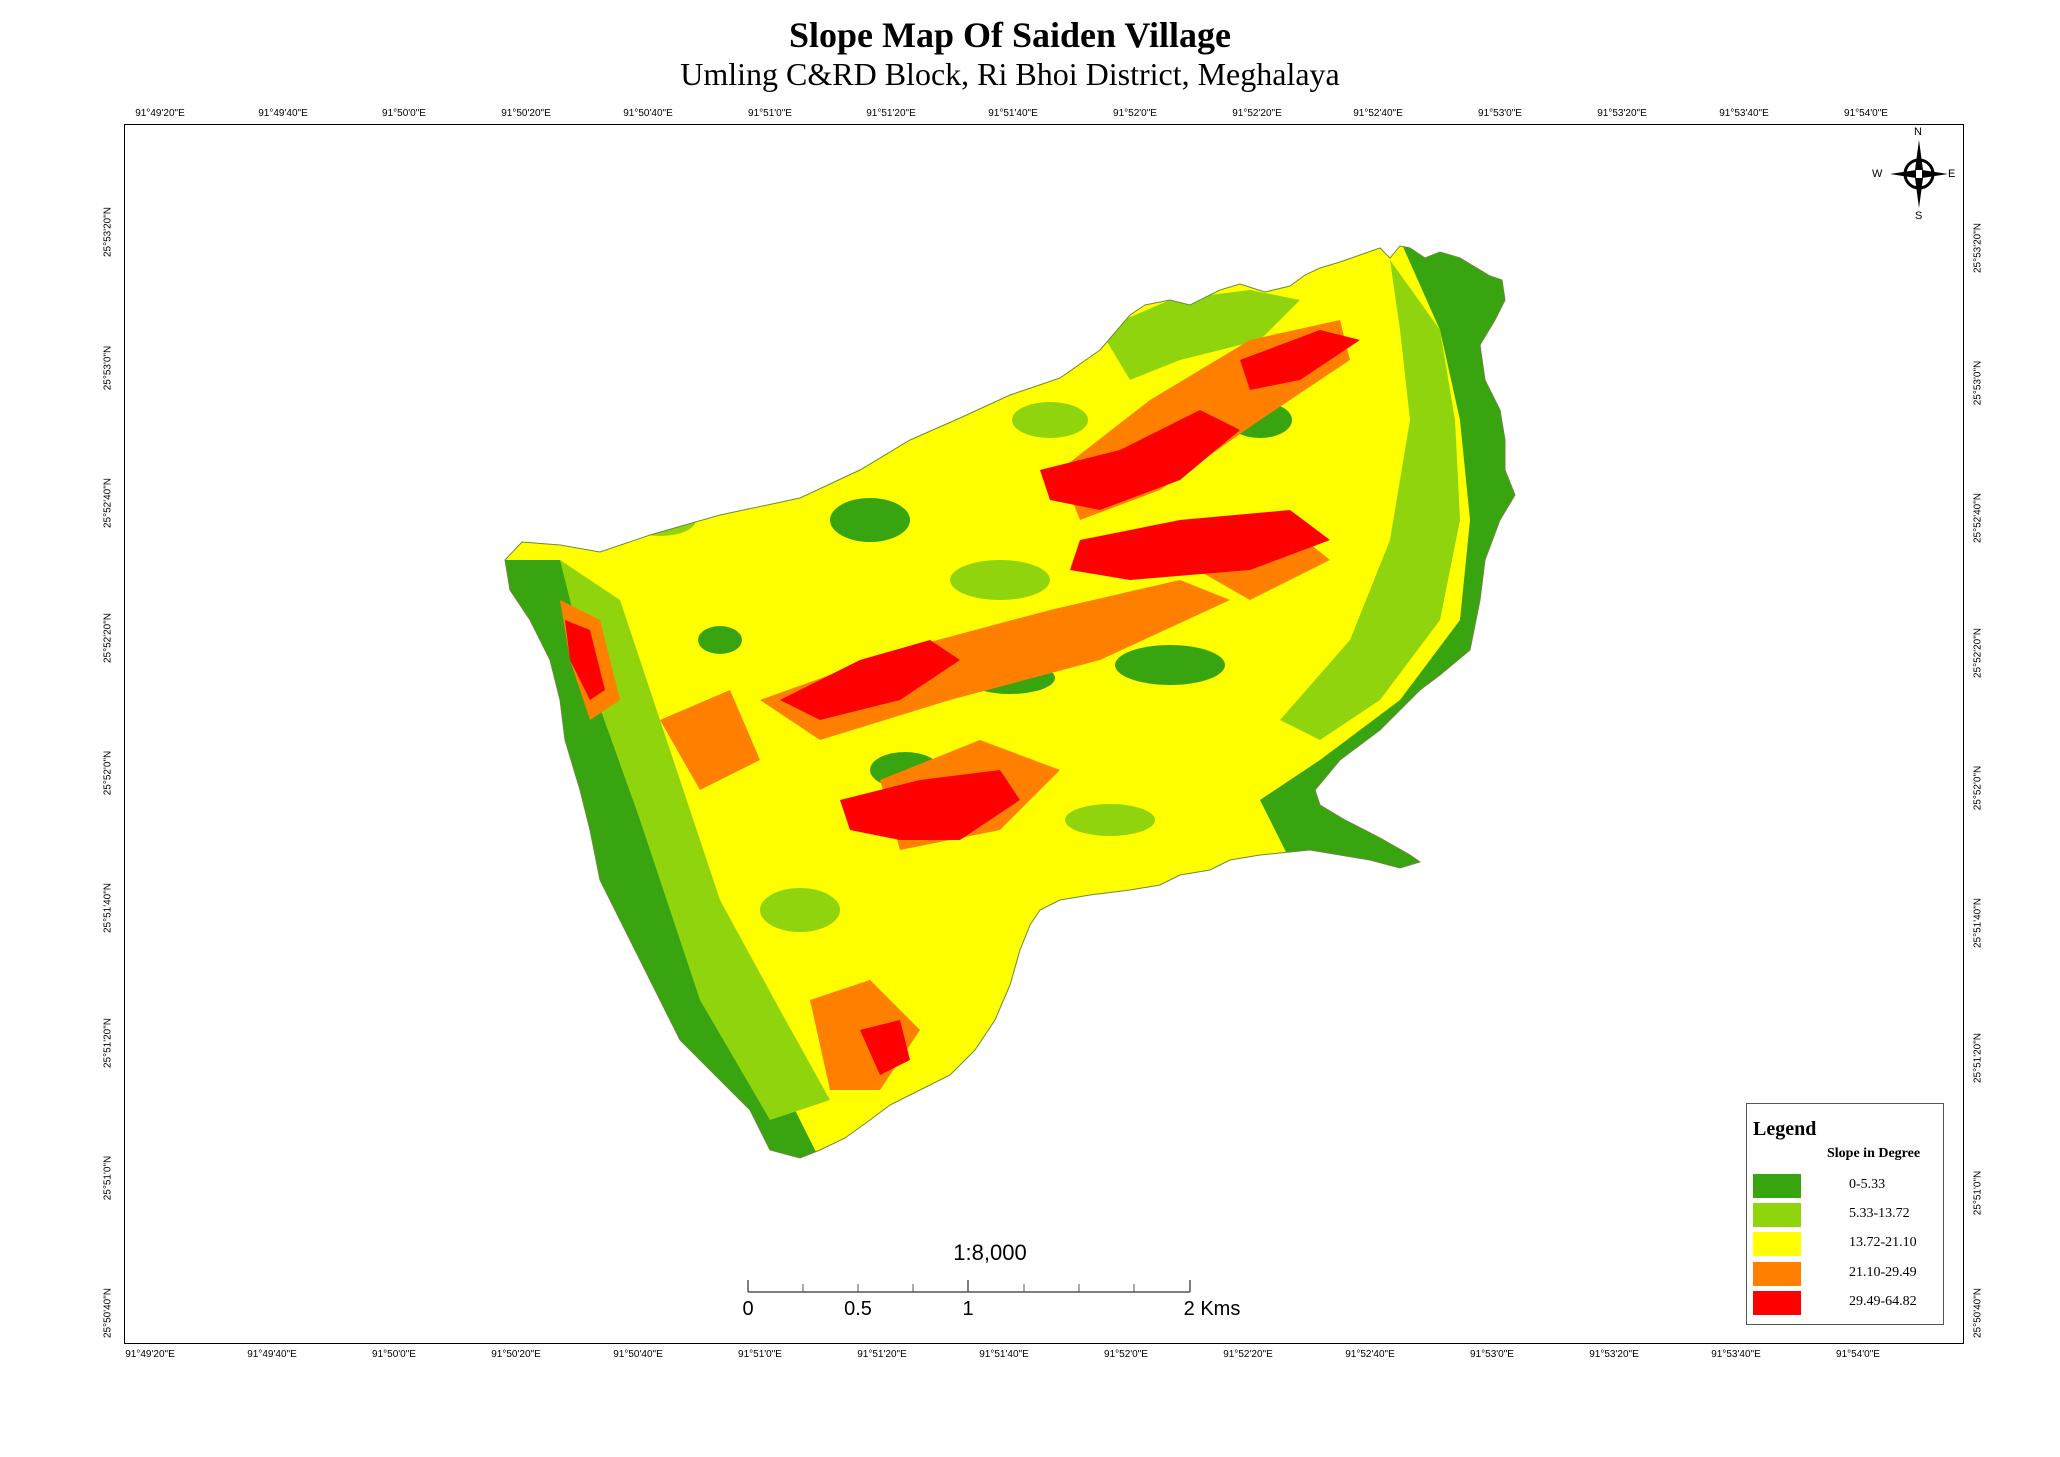 Image resolution: width=2060 pixels, height=1457 pixels. Describe the element at coordinates (1874, 1153) in the screenshot. I see `legend-subtitle: Slope in Degree` at that location.